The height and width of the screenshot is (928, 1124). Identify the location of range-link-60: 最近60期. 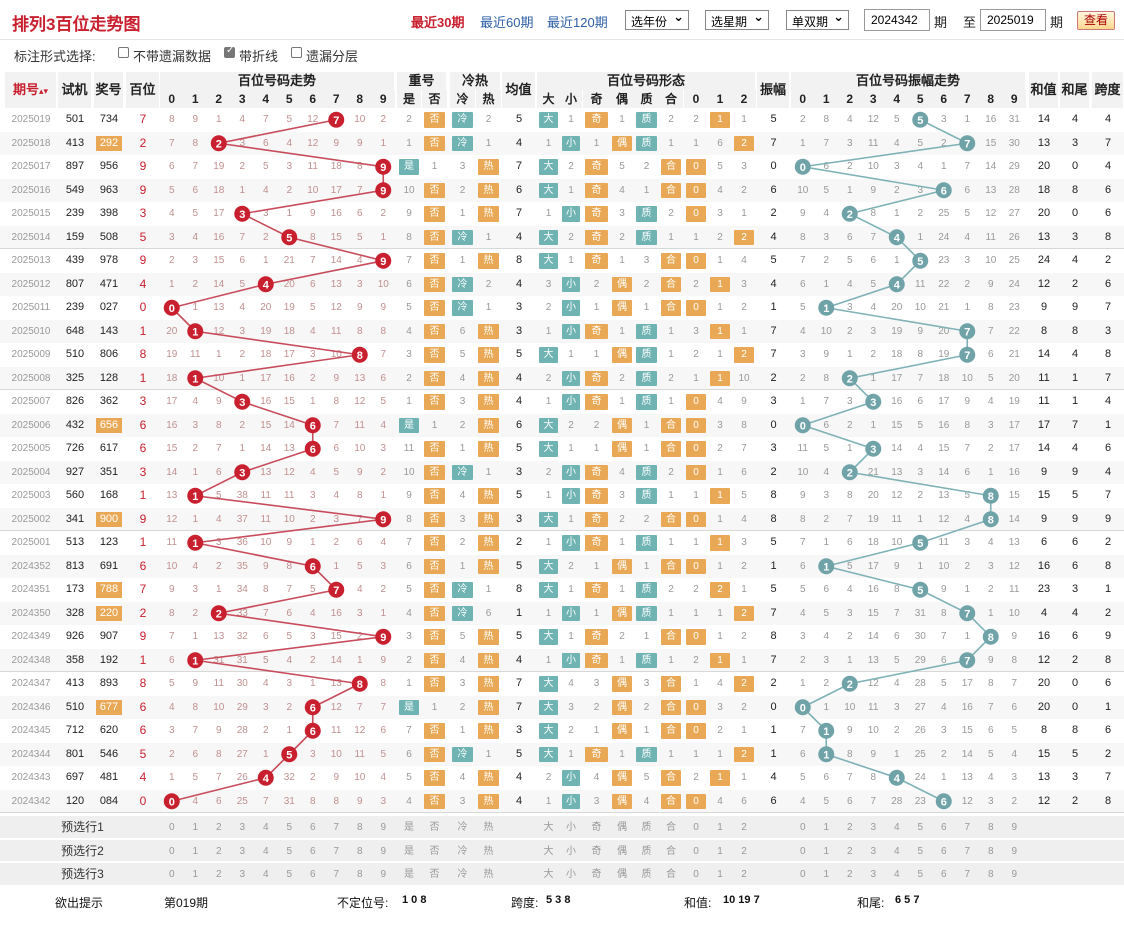
(507, 22).